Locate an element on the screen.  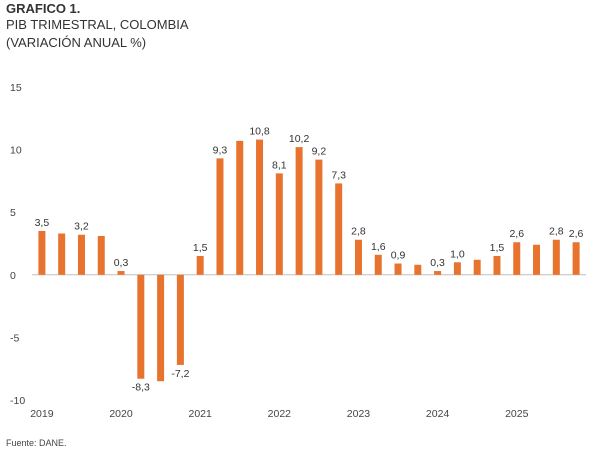
data-label: 7,3 is located at coordinates (338, 175).